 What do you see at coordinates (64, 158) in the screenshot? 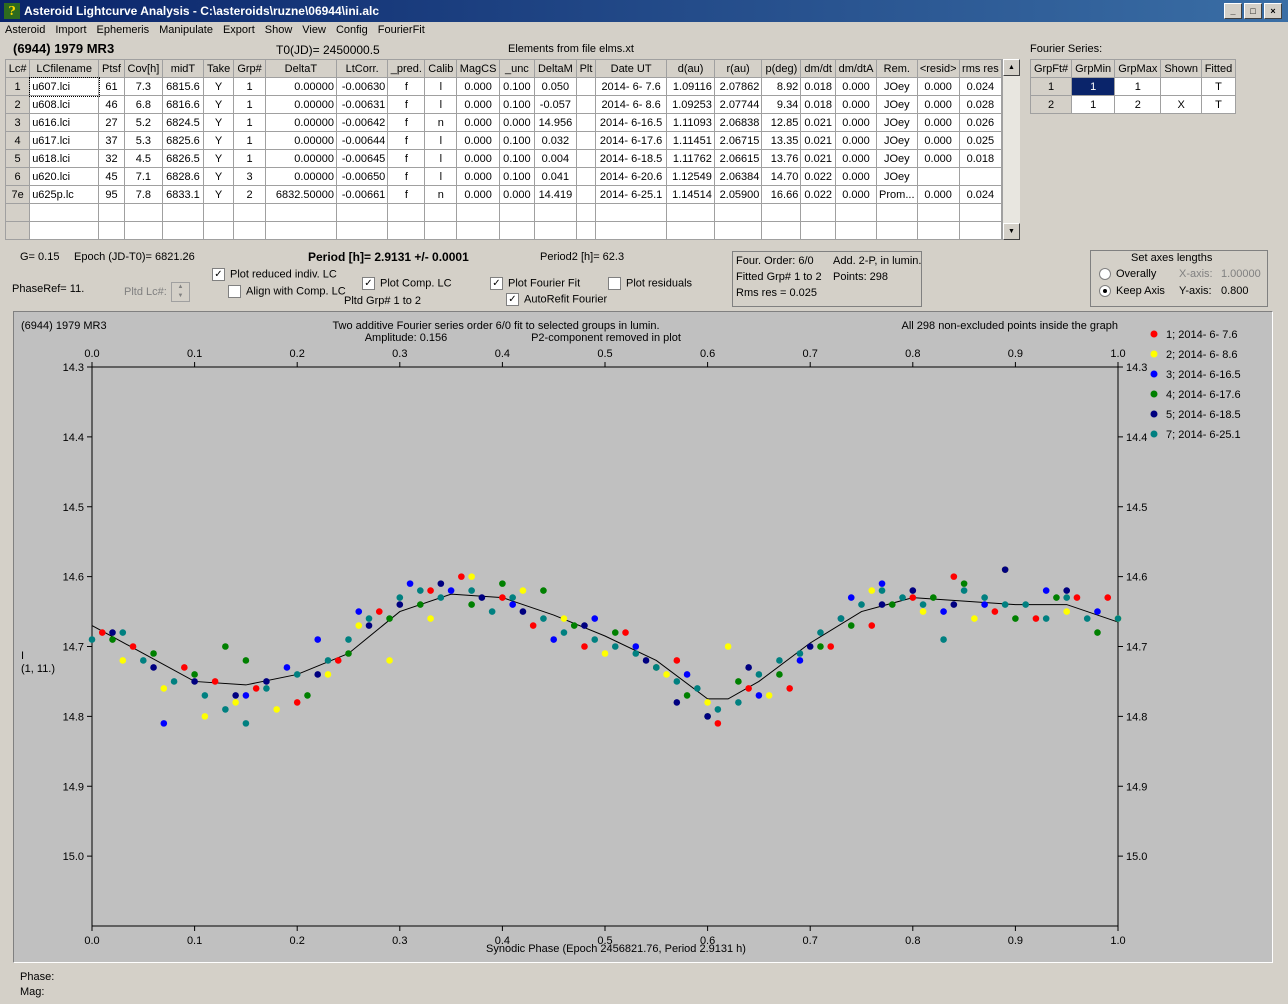
I see `table-cell: u618.lci` at bounding box center [64, 158].